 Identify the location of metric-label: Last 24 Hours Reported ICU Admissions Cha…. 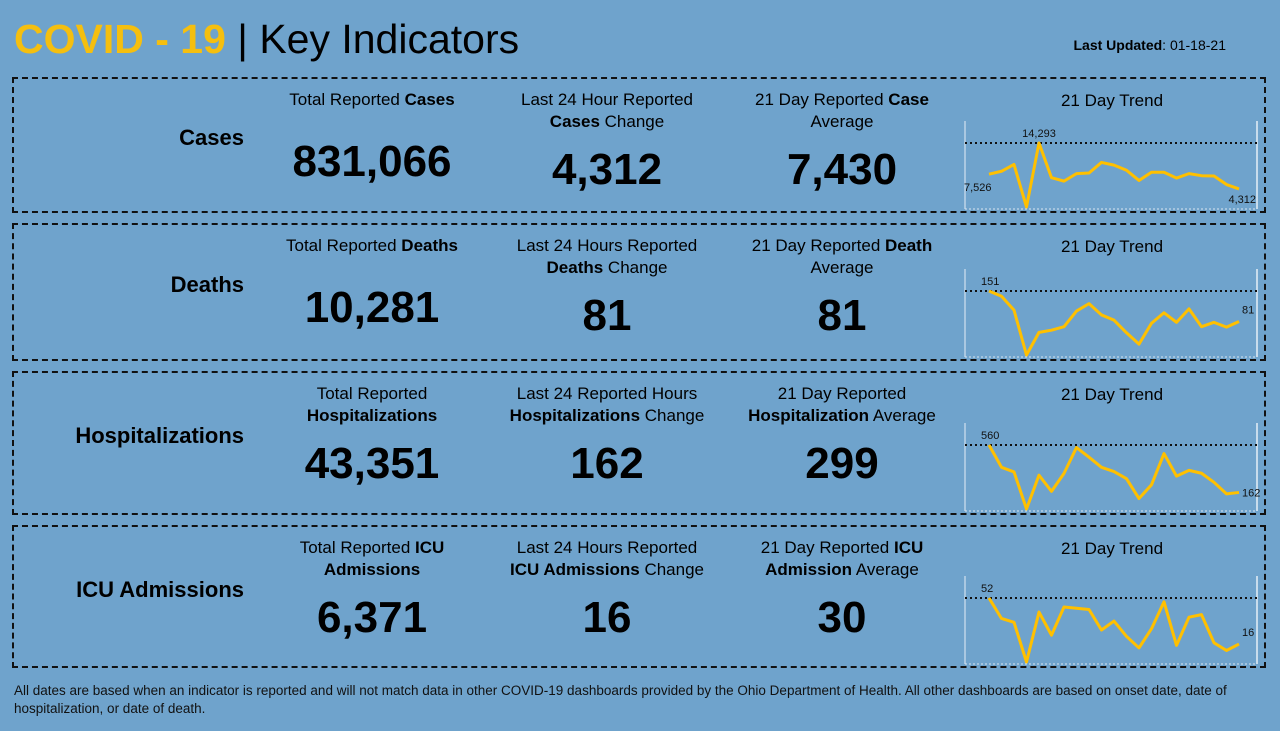
(607, 559).